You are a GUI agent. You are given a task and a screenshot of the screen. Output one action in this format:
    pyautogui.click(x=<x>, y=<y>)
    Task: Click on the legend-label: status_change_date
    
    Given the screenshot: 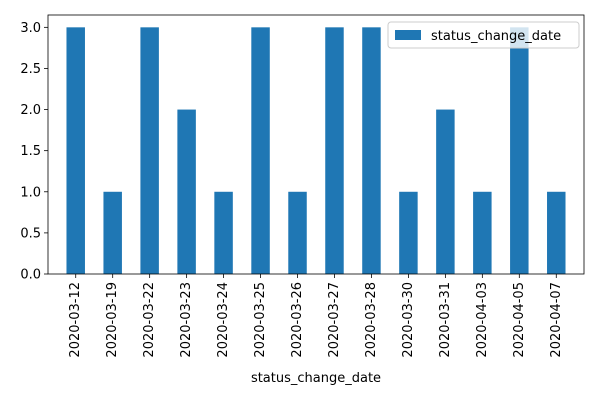 What is the action you would take?
    pyautogui.click(x=496, y=36)
    